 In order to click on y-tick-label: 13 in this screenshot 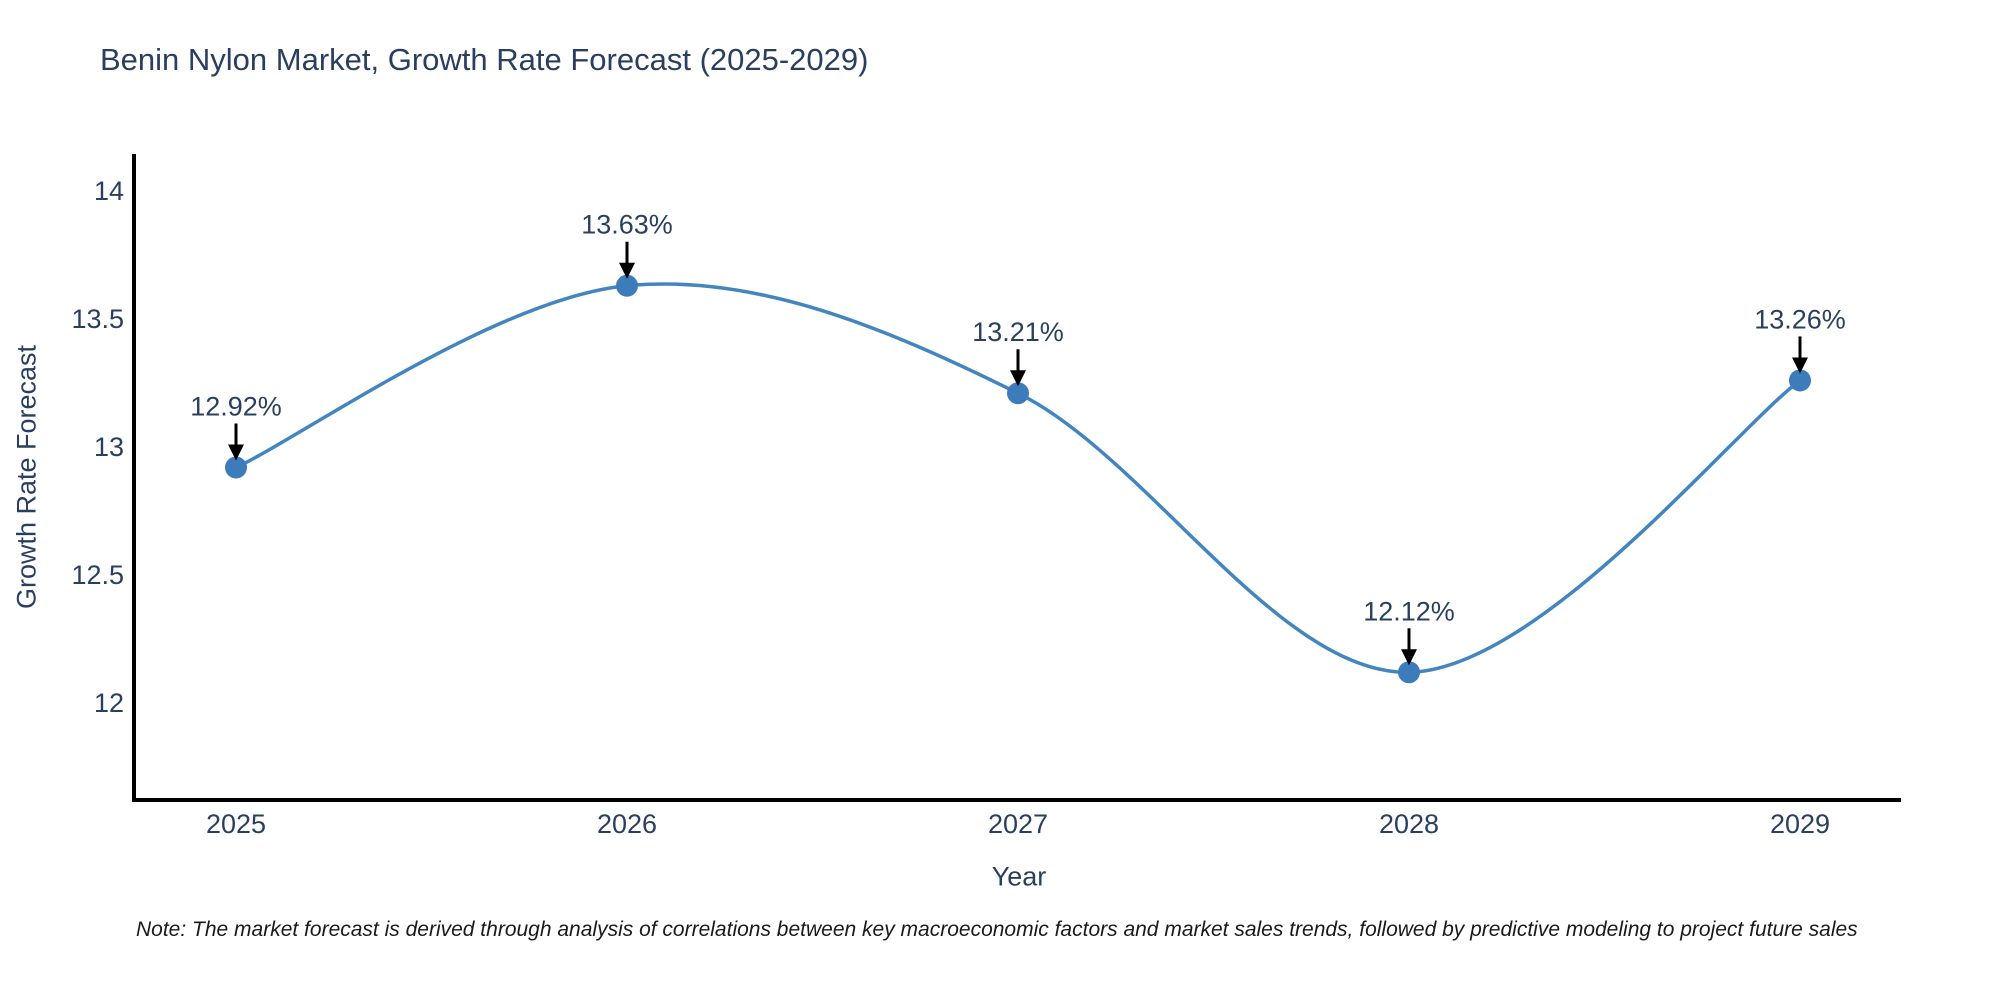, I will do `click(109, 447)`.